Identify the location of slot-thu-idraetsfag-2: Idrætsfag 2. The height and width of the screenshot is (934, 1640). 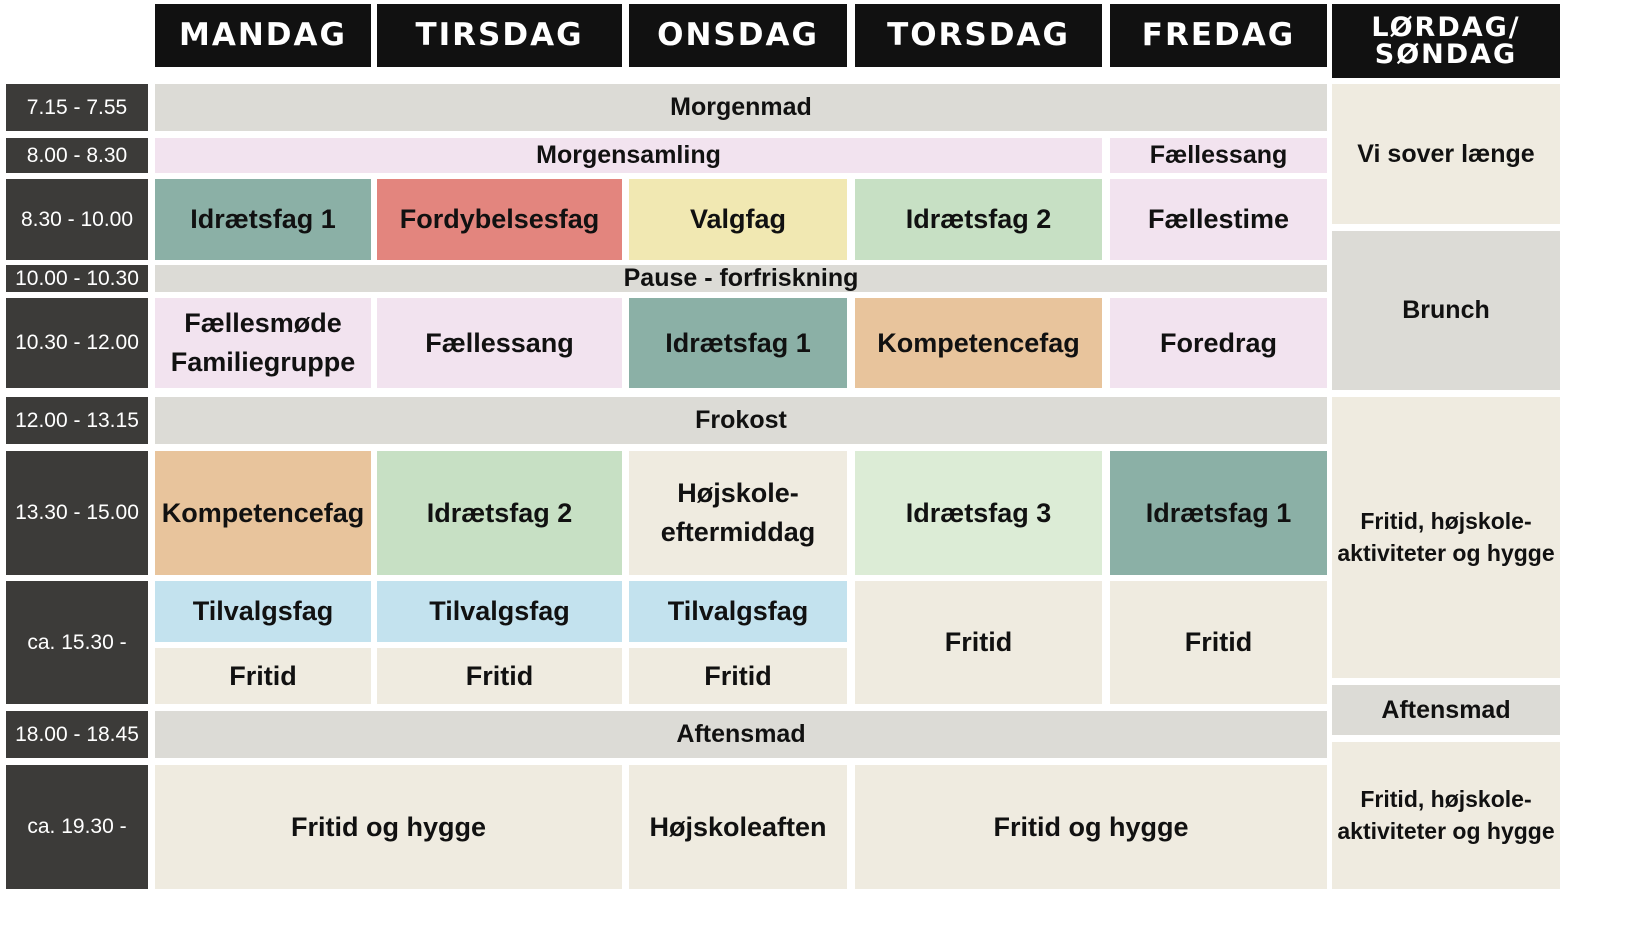
(978, 219).